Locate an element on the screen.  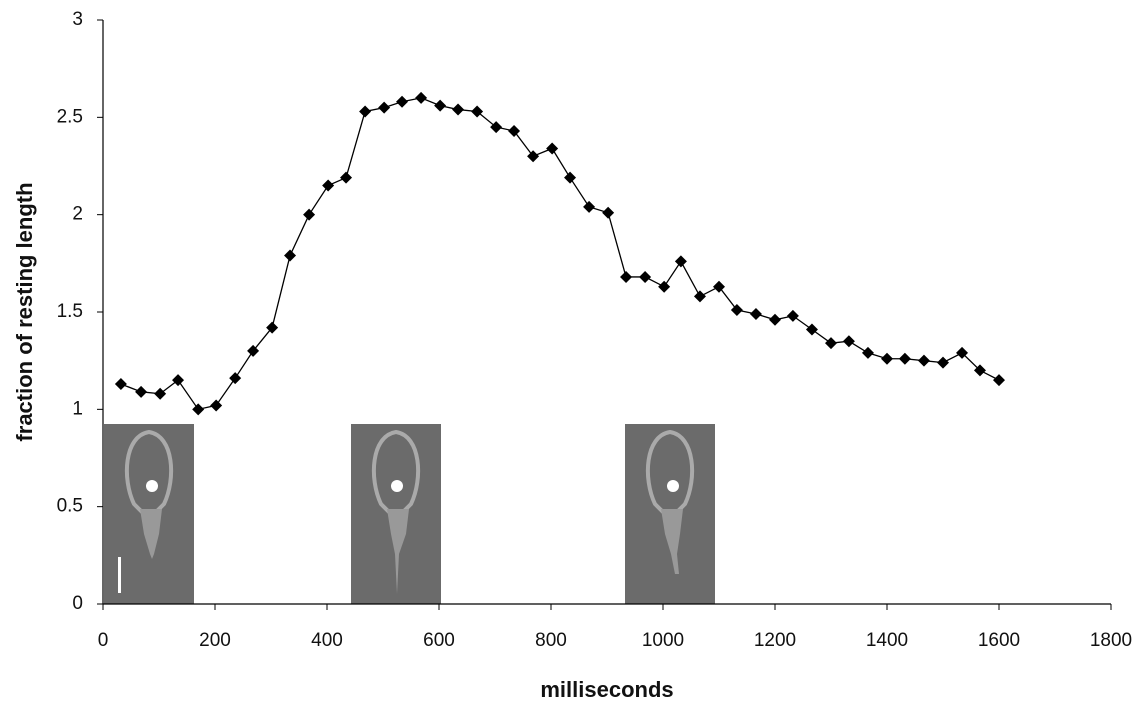
x-tick-label: 400 is located at coordinates (327, 640).